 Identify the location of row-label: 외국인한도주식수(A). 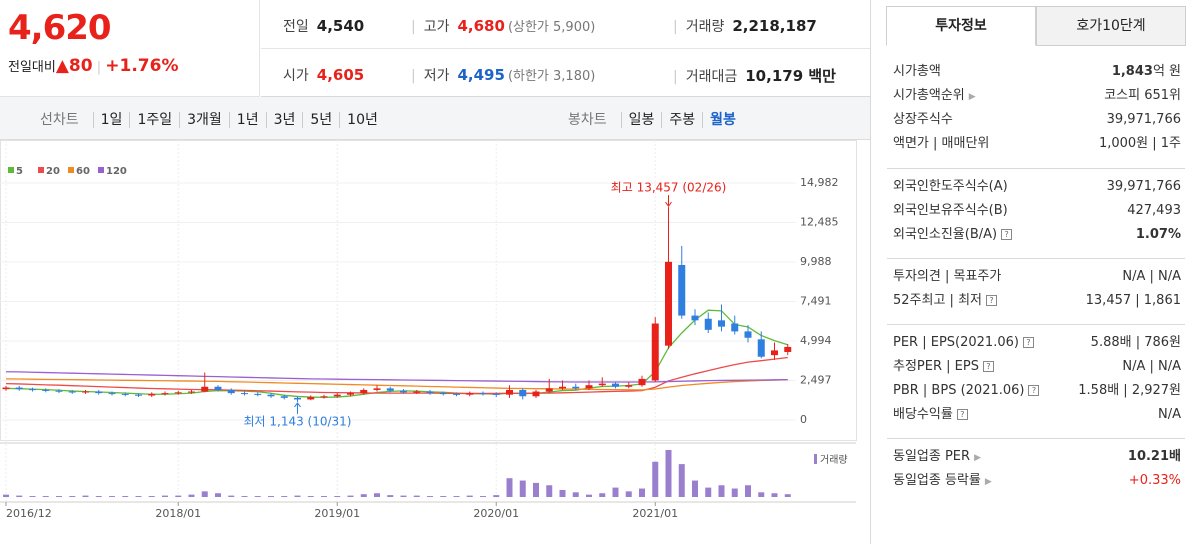
(950, 187).